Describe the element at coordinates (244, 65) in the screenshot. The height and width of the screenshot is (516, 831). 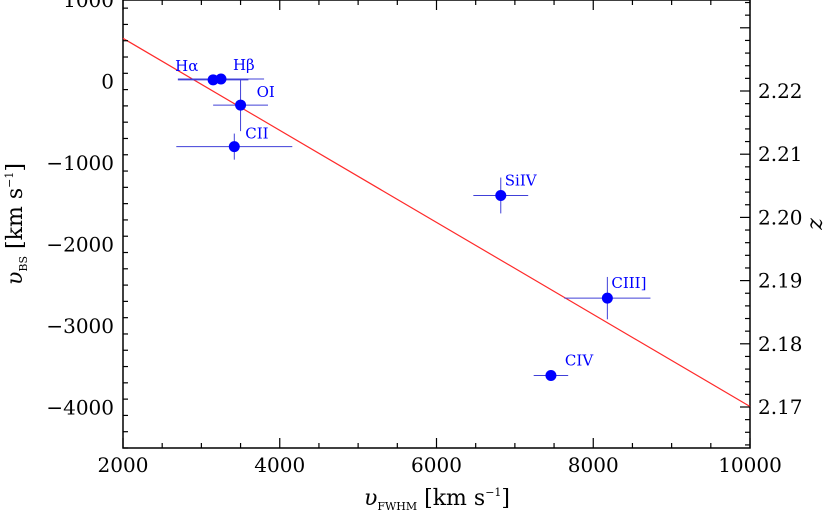
I see `point-label: Hβ` at that location.